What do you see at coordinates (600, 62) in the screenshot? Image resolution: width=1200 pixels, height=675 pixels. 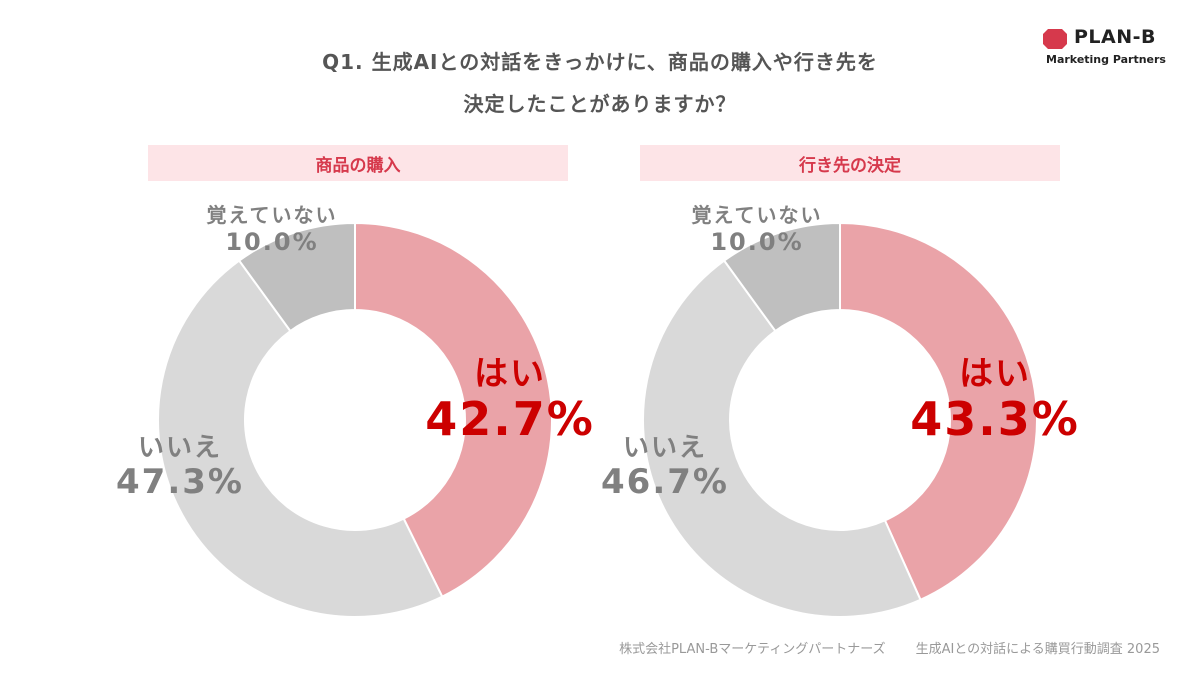 I see `question-title-line1: Q1. 生成AIとの対話をきっかけに、商品の購入や行き先を` at bounding box center [600, 62].